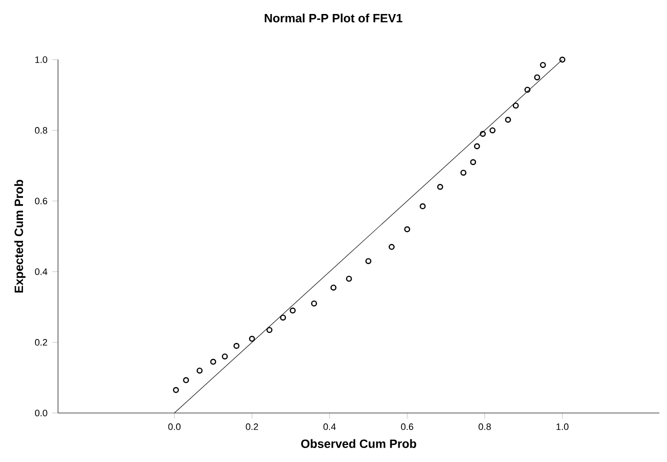 This screenshot has height=462, width=667. I want to click on x-tick-label: 0.2, so click(252, 426).